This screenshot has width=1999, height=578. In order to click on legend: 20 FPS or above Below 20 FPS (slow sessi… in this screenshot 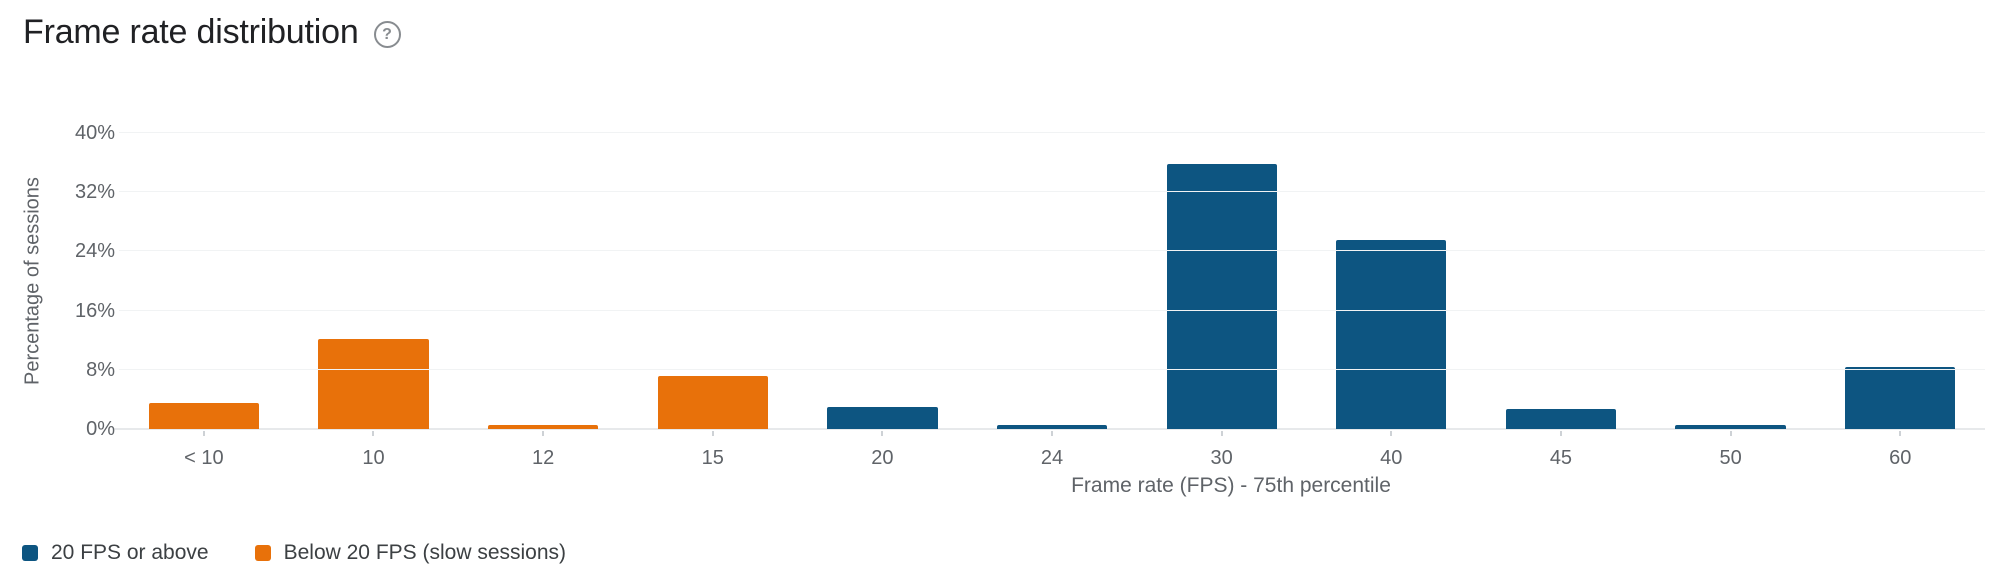, I will do `click(294, 553)`.